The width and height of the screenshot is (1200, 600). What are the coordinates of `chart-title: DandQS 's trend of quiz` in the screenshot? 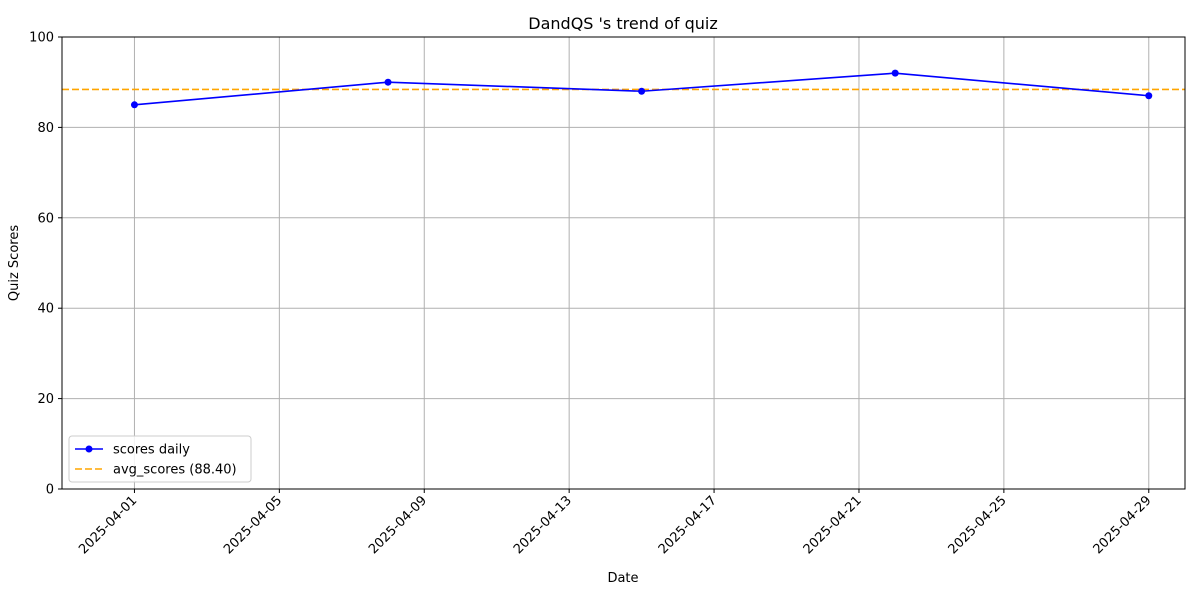 It's located at (622, 23).